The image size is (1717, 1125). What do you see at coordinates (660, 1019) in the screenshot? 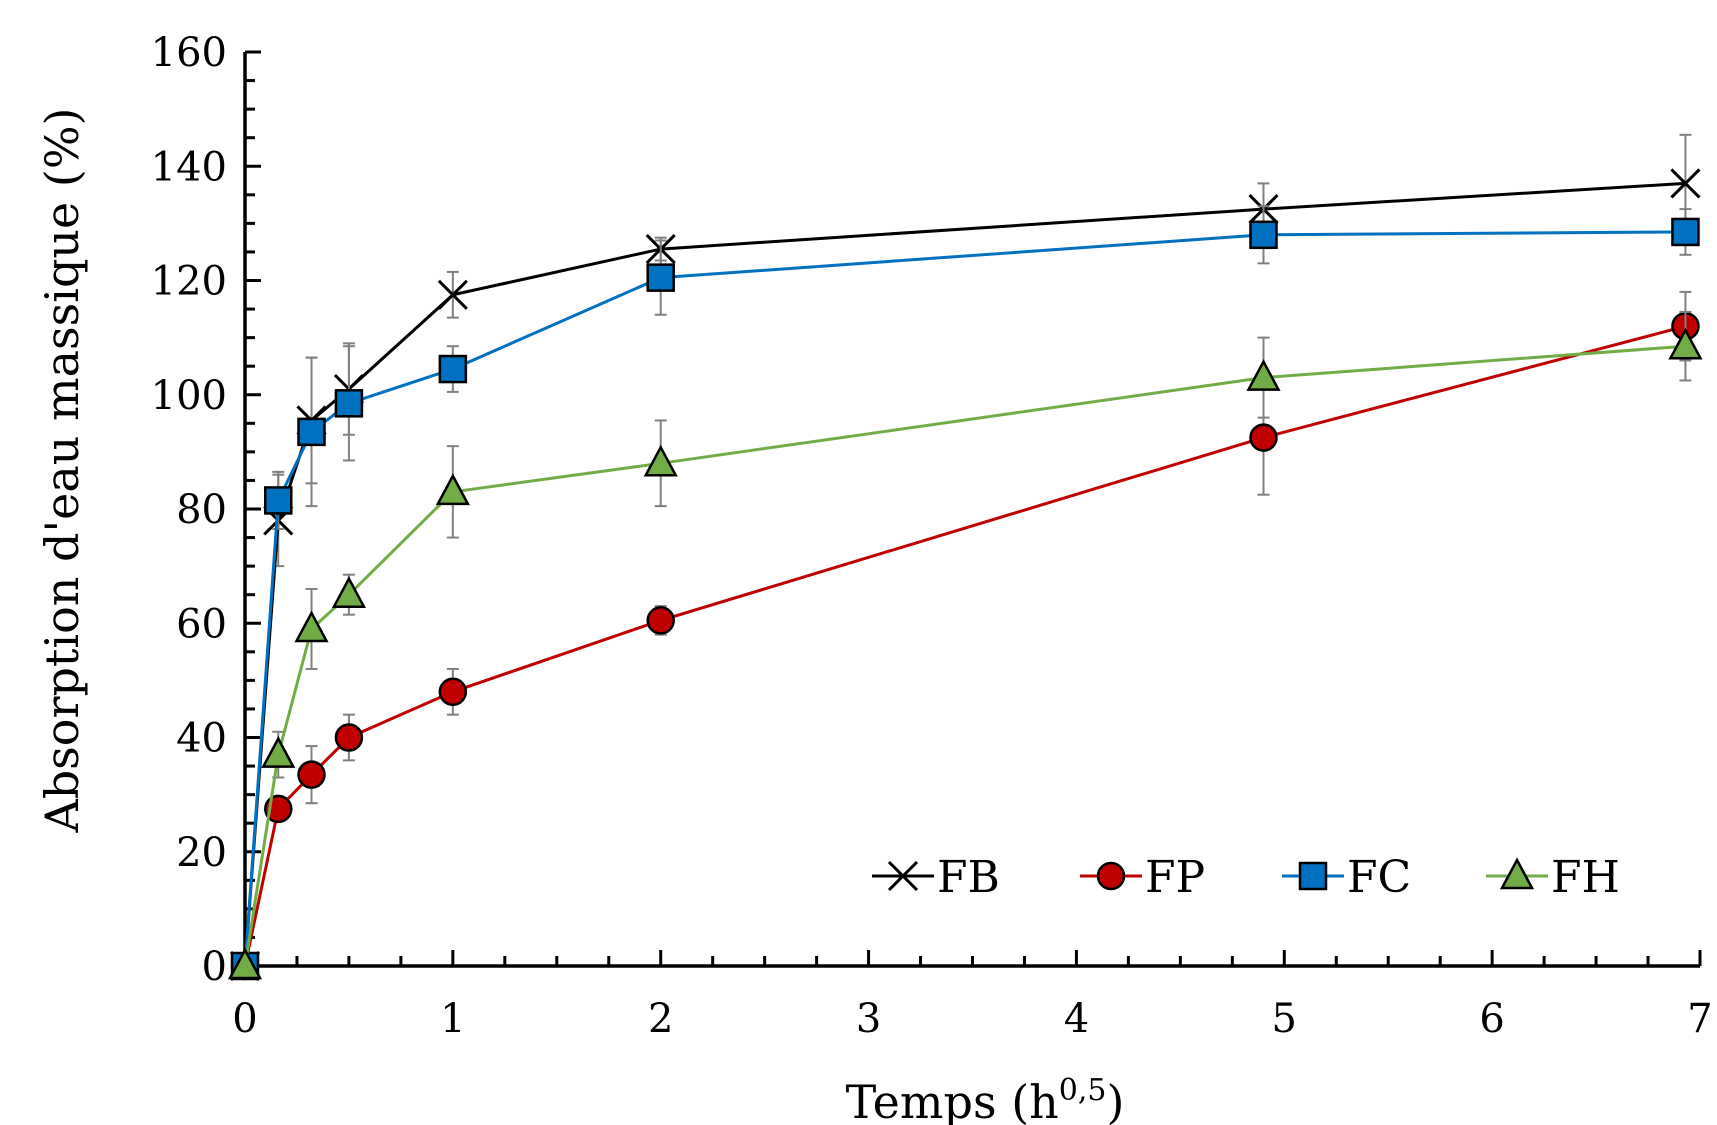
I see `x-tick-label: 2` at bounding box center [660, 1019].